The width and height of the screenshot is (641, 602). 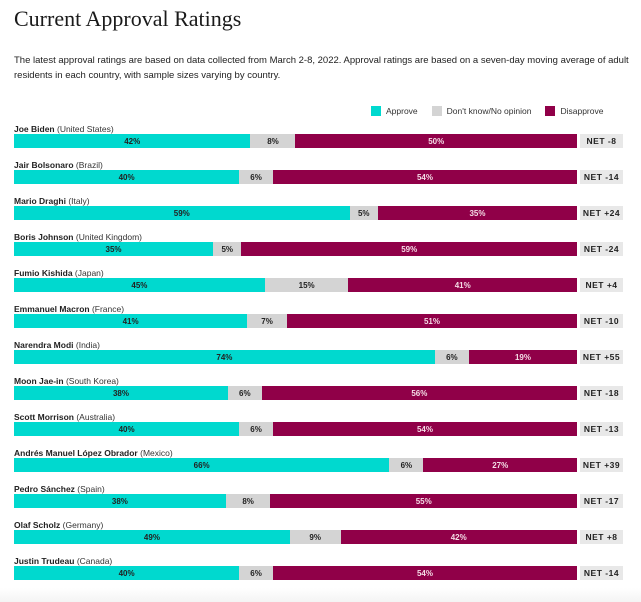 What do you see at coordinates (44, 345) in the screenshot?
I see `leader-name: Narendra Modi` at bounding box center [44, 345].